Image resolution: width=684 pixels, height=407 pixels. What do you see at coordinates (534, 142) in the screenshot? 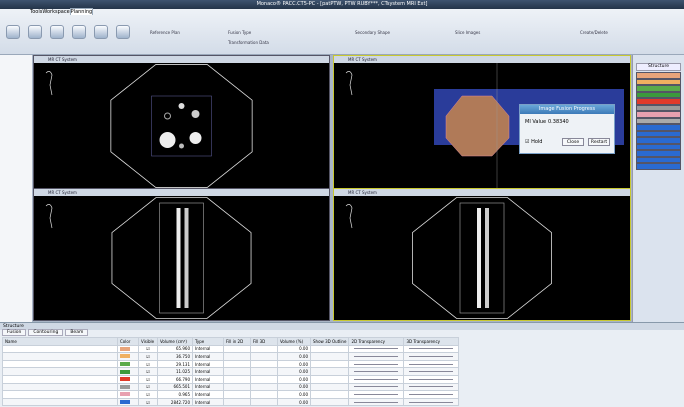
I see `hold-checkbox: ☑ Hold` at bounding box center [534, 142].